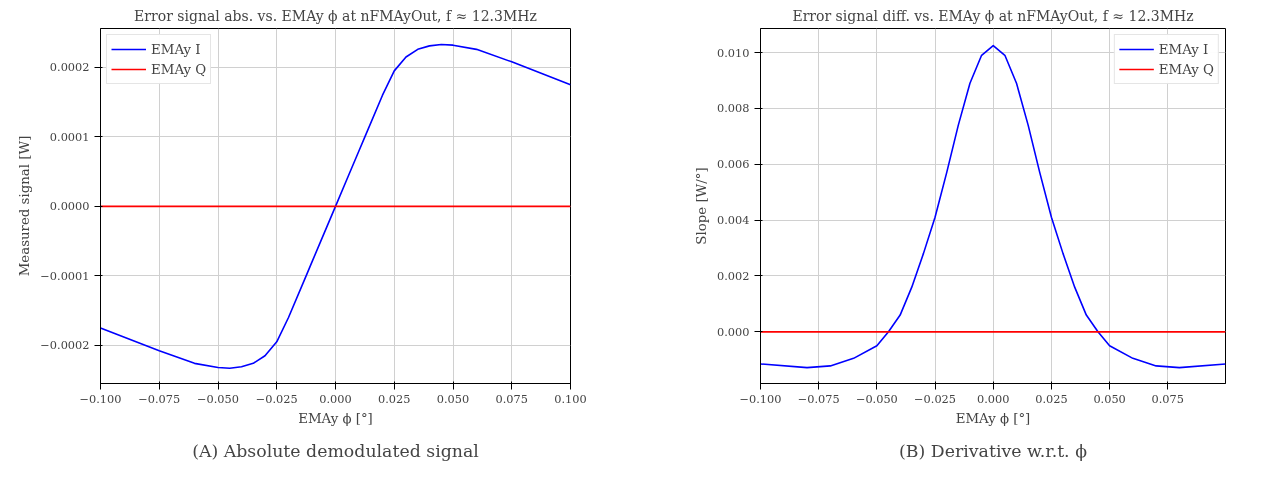 Image resolution: width=1271 pixels, height=481 pixels. I want to click on x-tick-label: 0.100, so click(570, 398).